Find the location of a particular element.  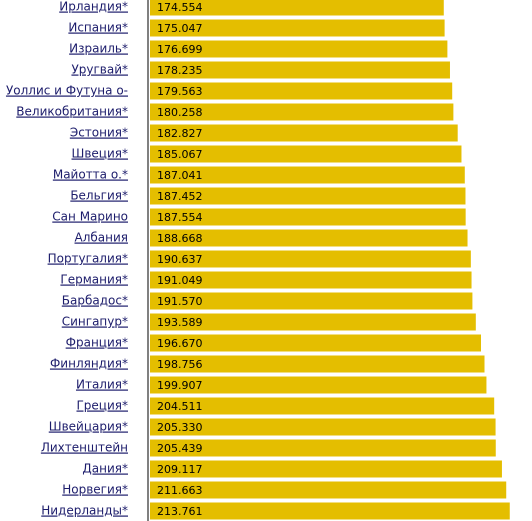

value-label: 179.563 is located at coordinates (180, 91).